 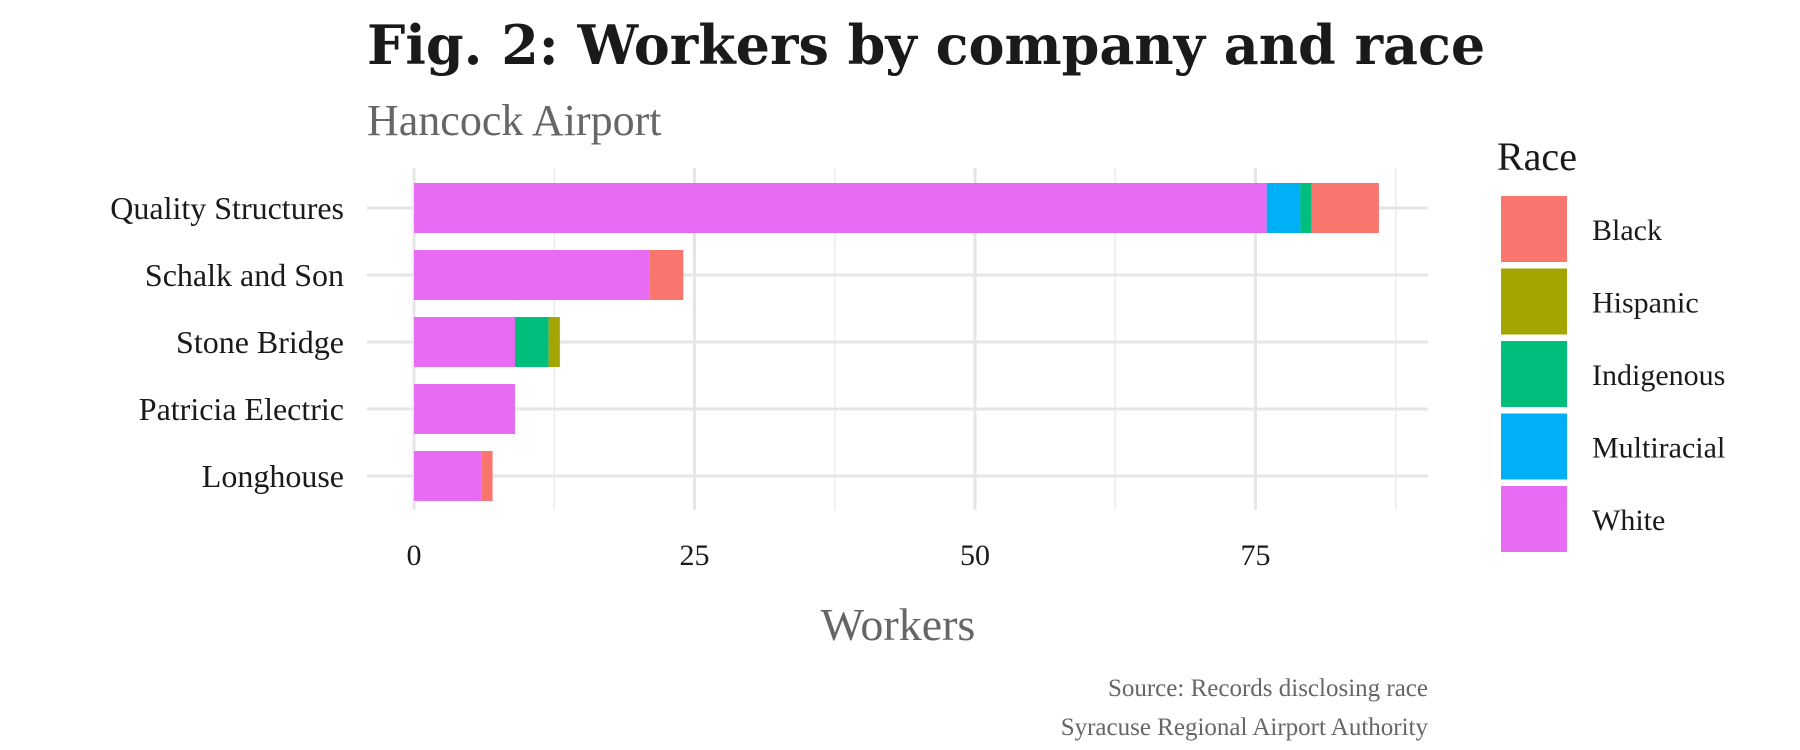 What do you see at coordinates (839, 555) in the screenshot?
I see `x-axis-ticks: 0 25 50 75` at bounding box center [839, 555].